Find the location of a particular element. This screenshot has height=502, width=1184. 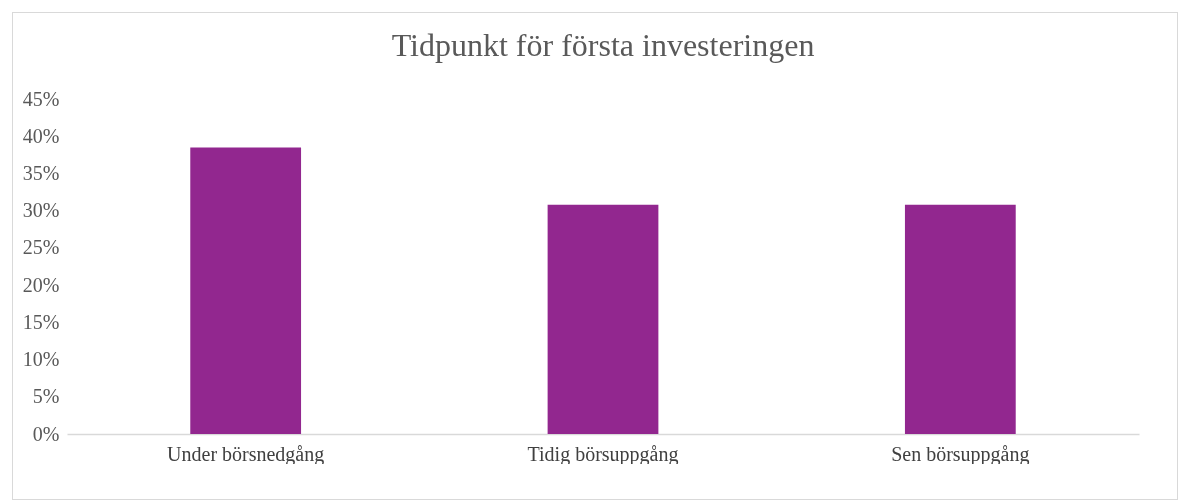

y-tick-label: 40% is located at coordinates (41, 135).